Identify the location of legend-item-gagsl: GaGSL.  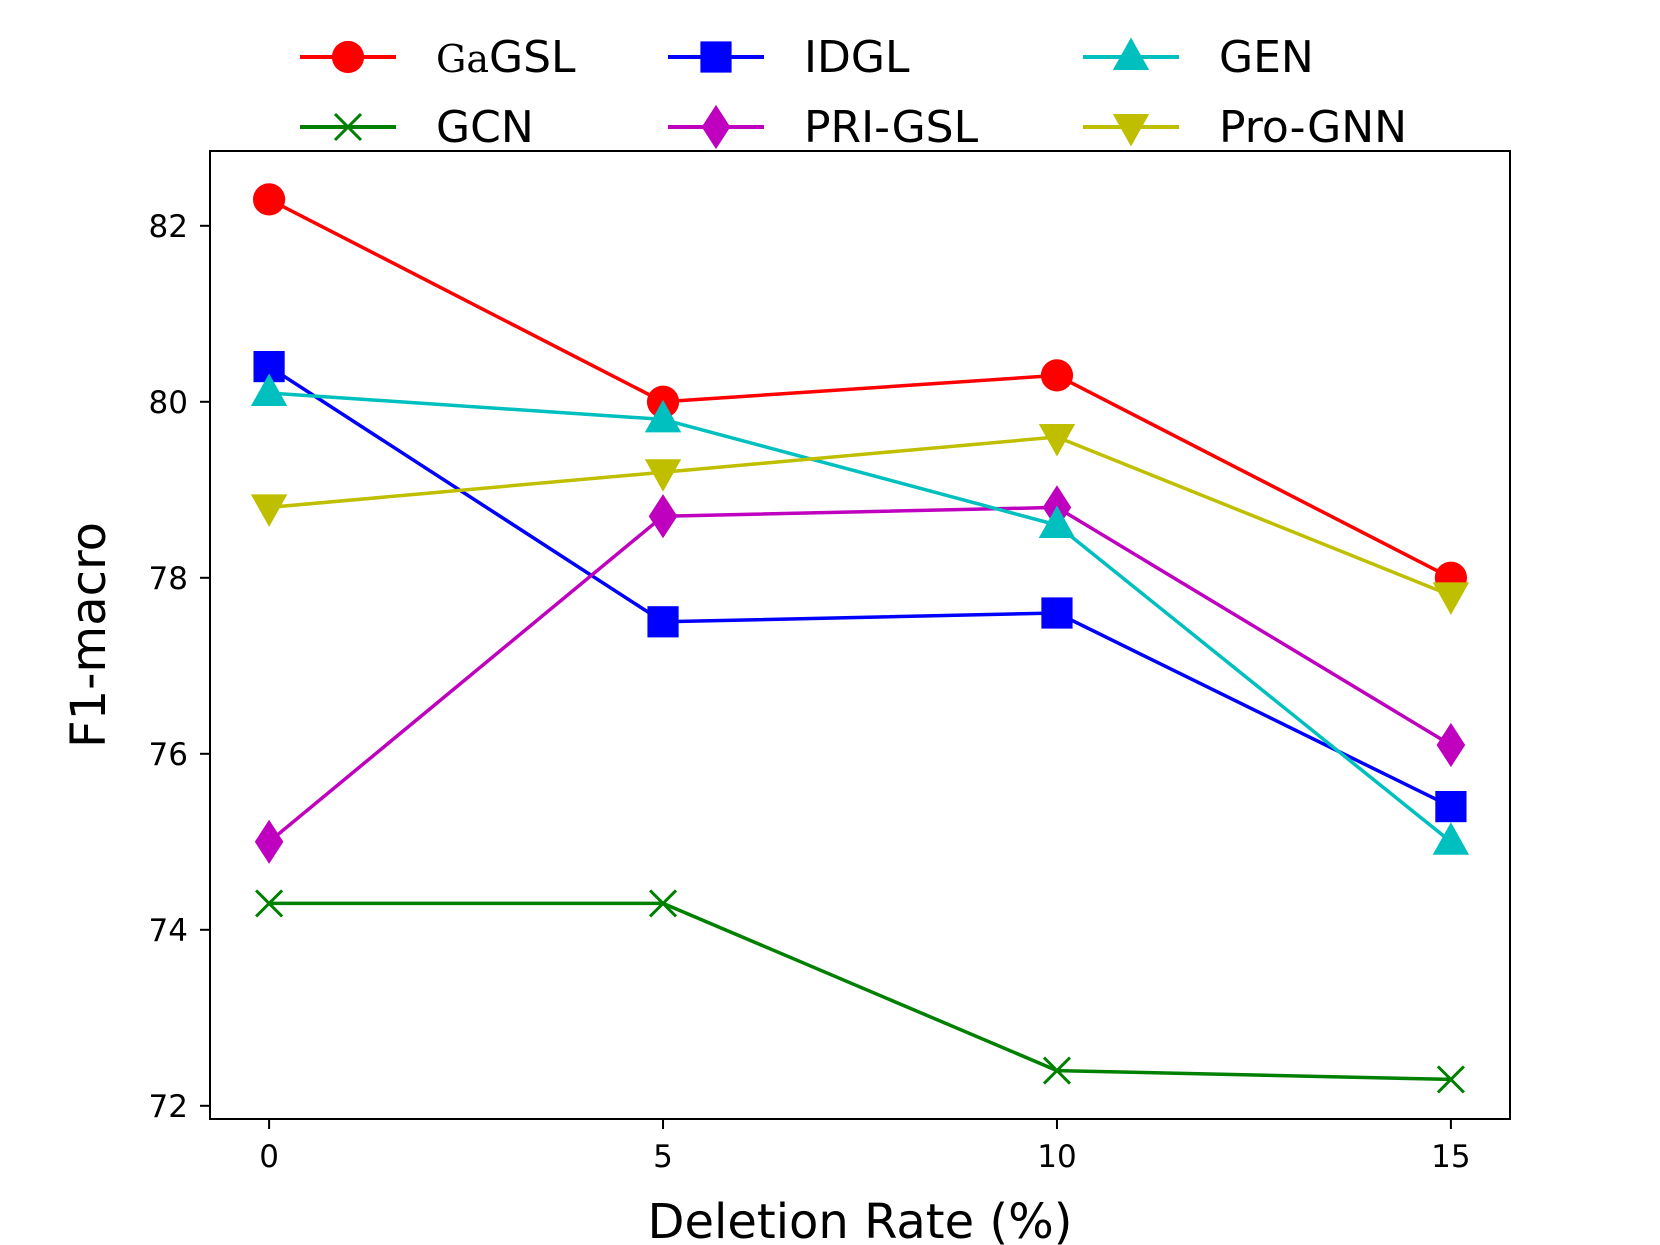
(438, 57).